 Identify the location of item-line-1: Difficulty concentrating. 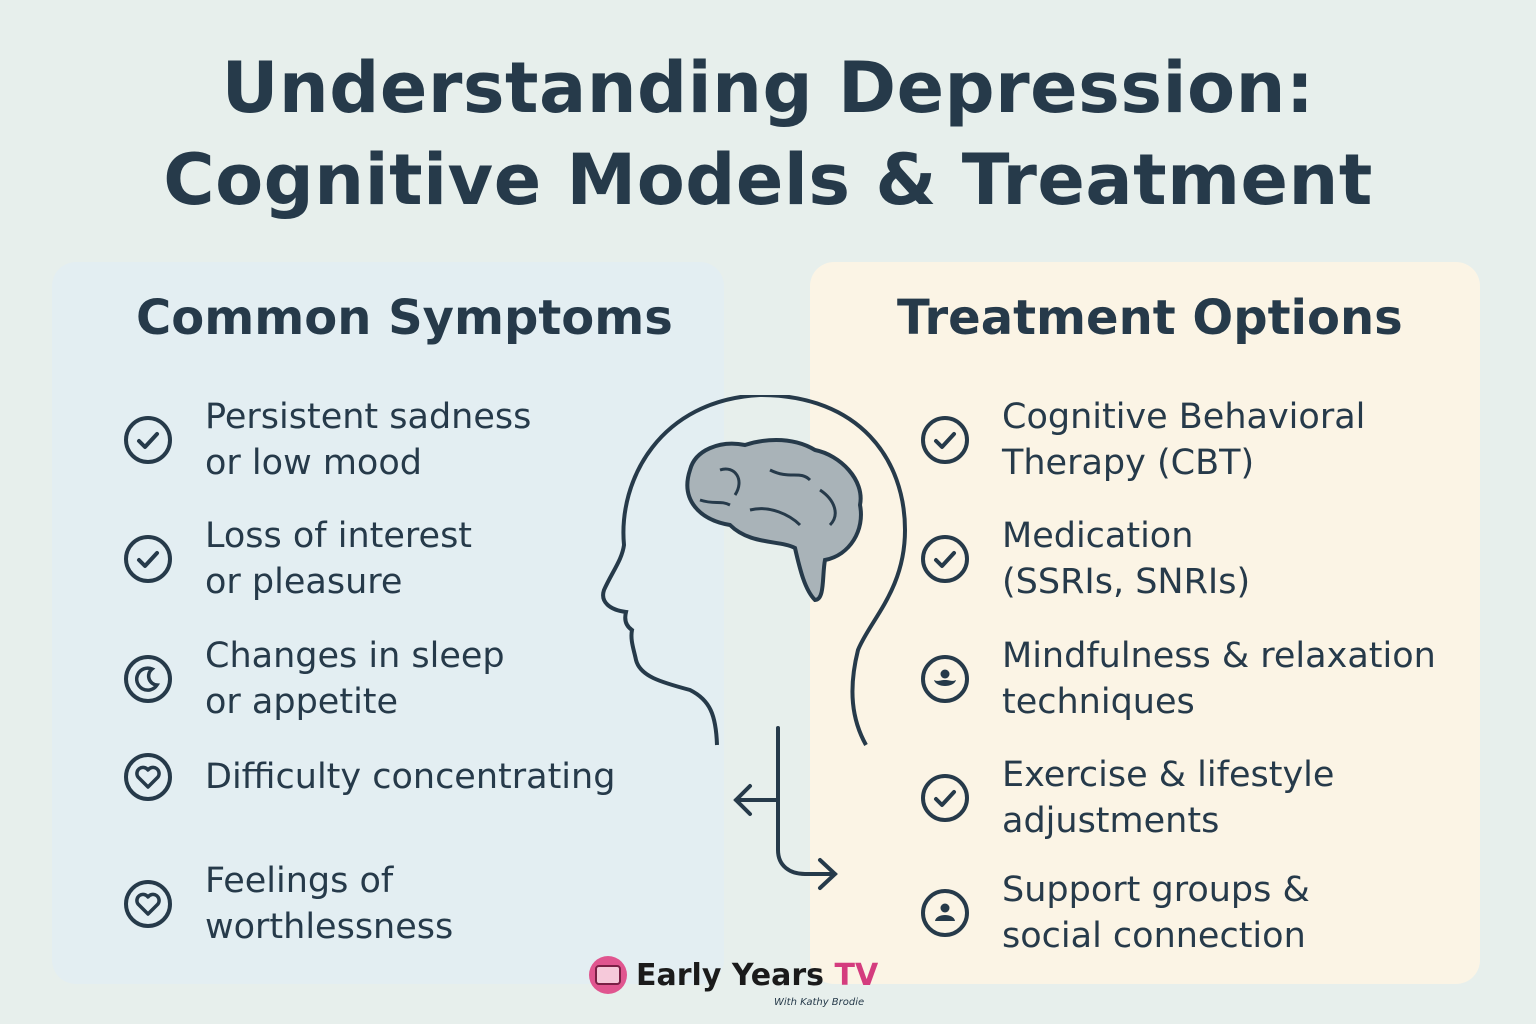
(410, 777).